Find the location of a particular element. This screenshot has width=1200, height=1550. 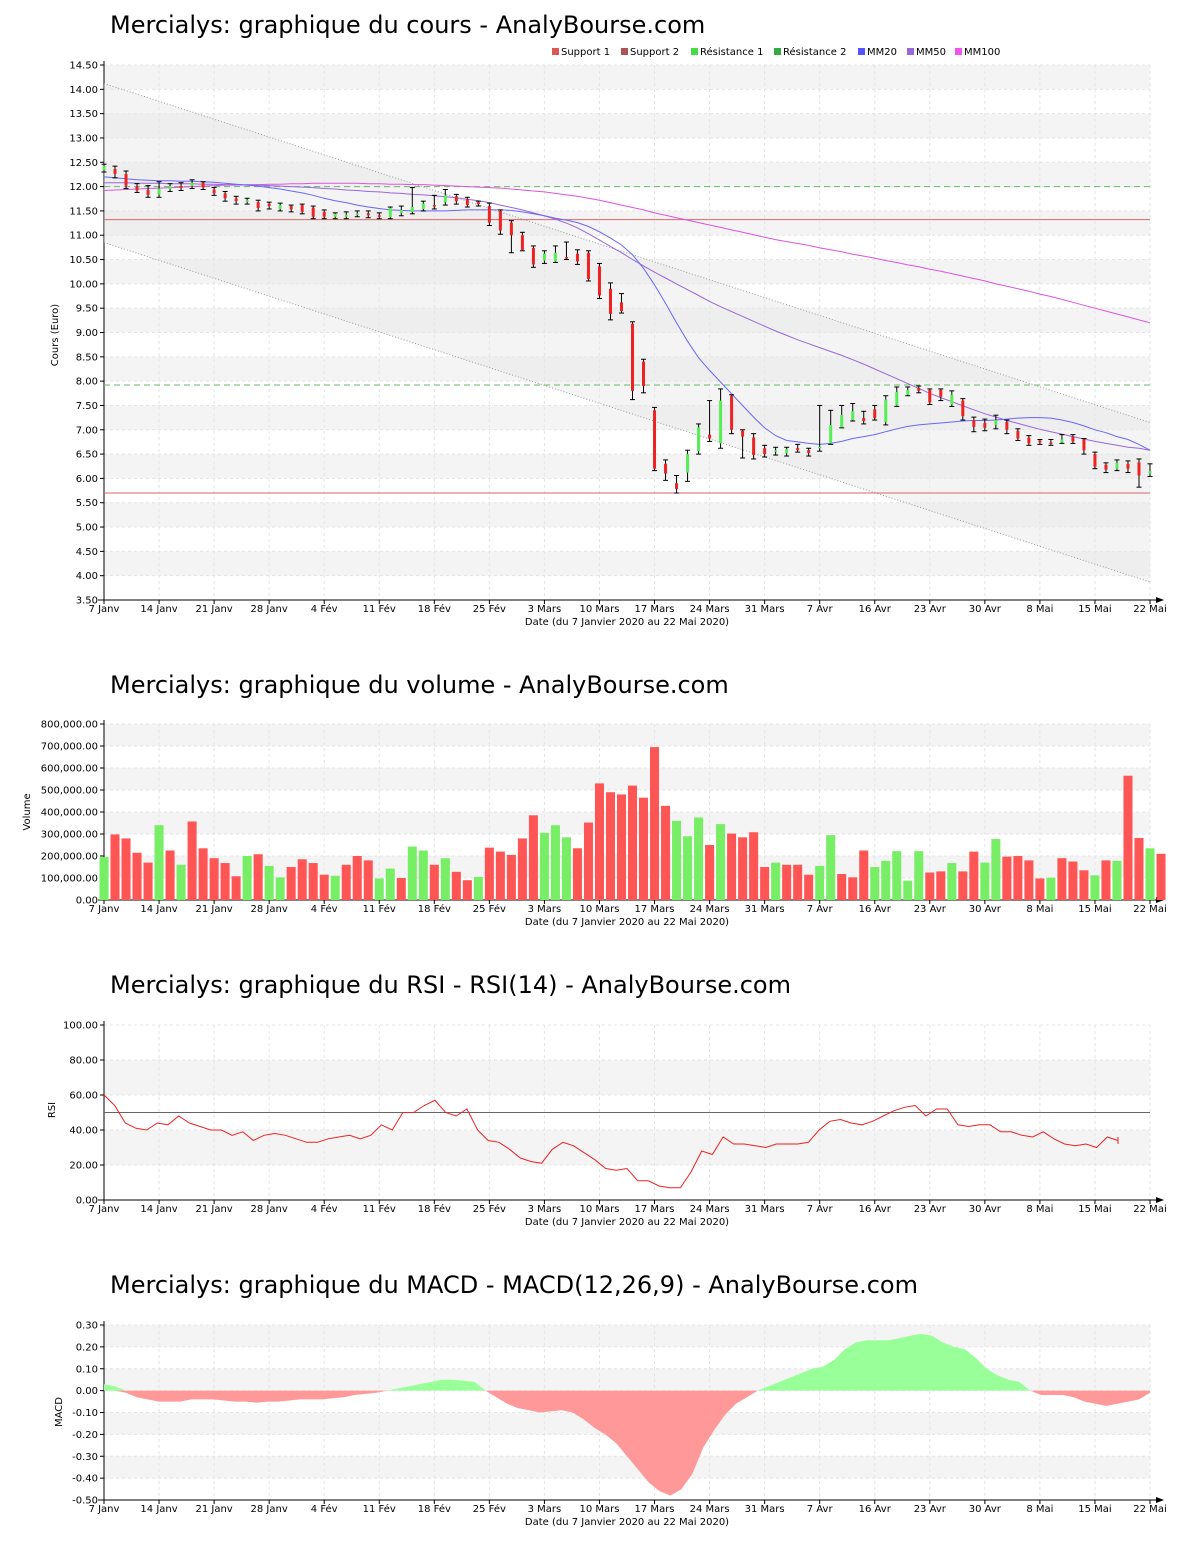

rsi-x-tick-label: 15 Mai is located at coordinates (1094, 1209).